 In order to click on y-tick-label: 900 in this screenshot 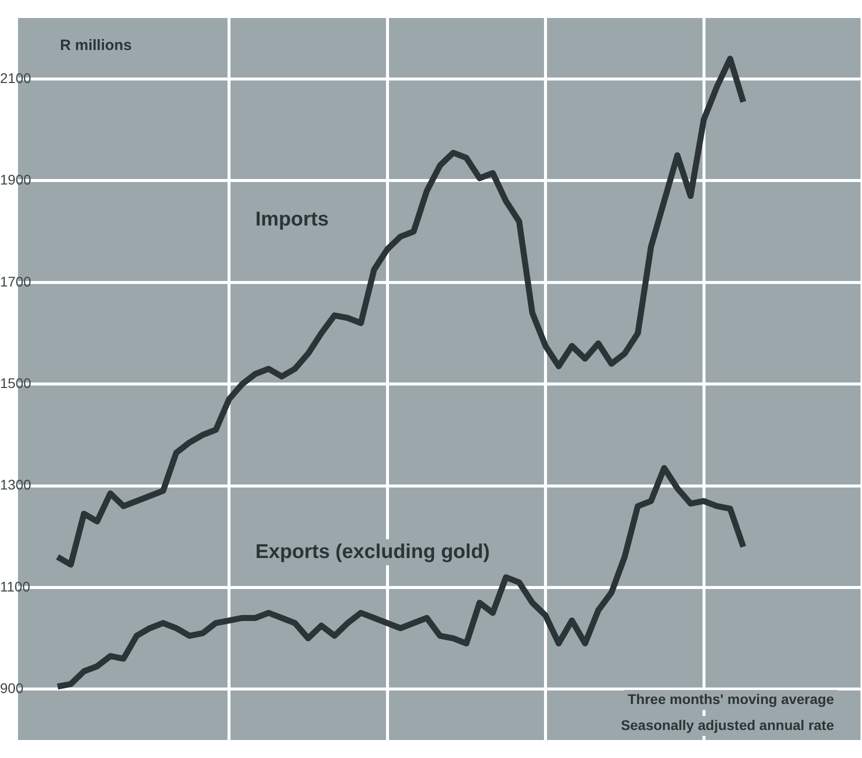, I will do `click(12, 688)`.